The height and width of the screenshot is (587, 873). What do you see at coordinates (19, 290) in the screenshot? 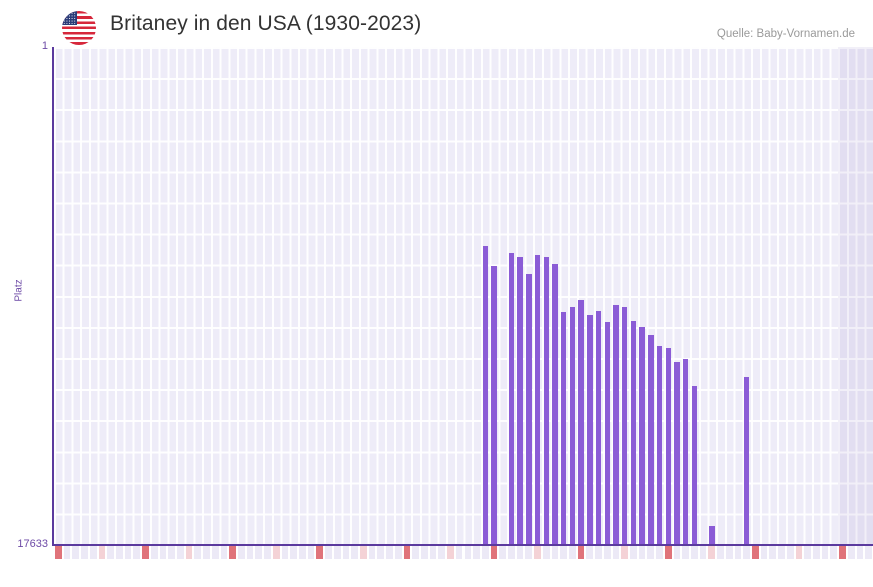
I see `y-axis-title: Platz` at bounding box center [19, 290].